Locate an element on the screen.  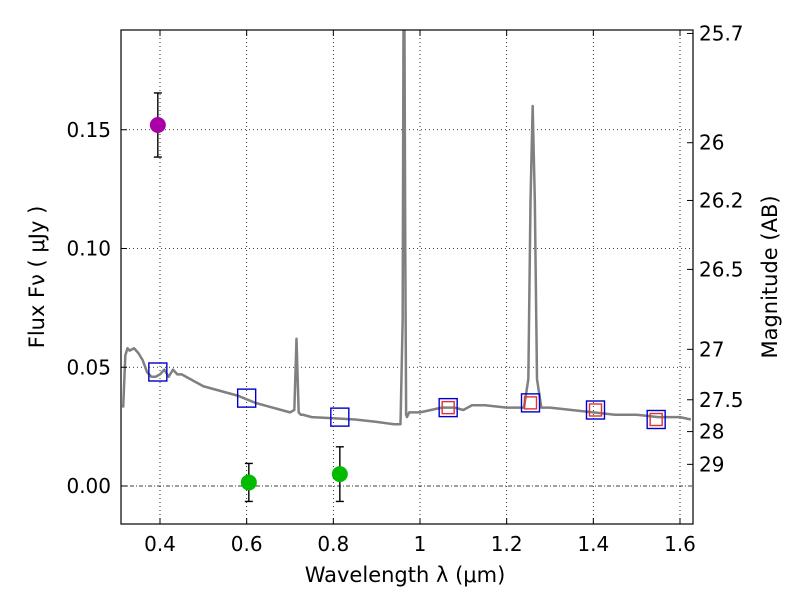
y-tick-label: 0.05 is located at coordinates (88, 367).